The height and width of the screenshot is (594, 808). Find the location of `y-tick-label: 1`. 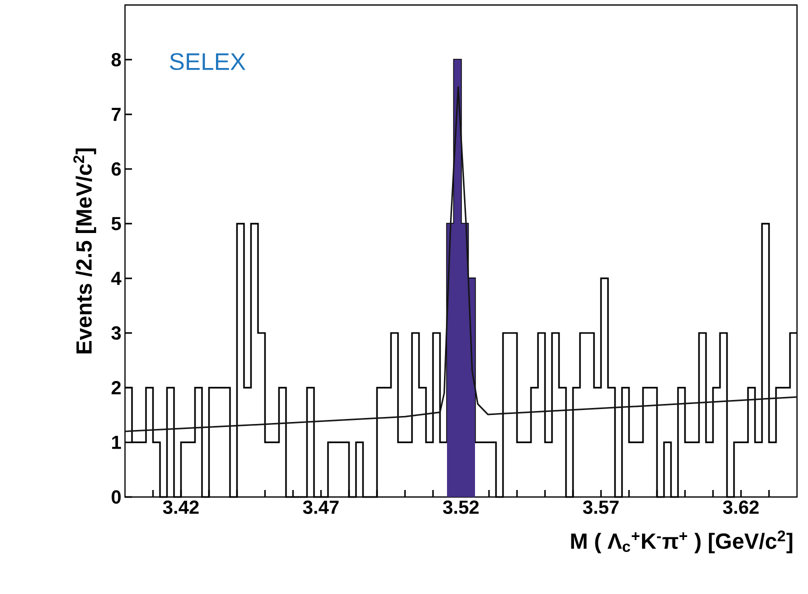

y-tick-label: 1 is located at coordinates (116, 442).